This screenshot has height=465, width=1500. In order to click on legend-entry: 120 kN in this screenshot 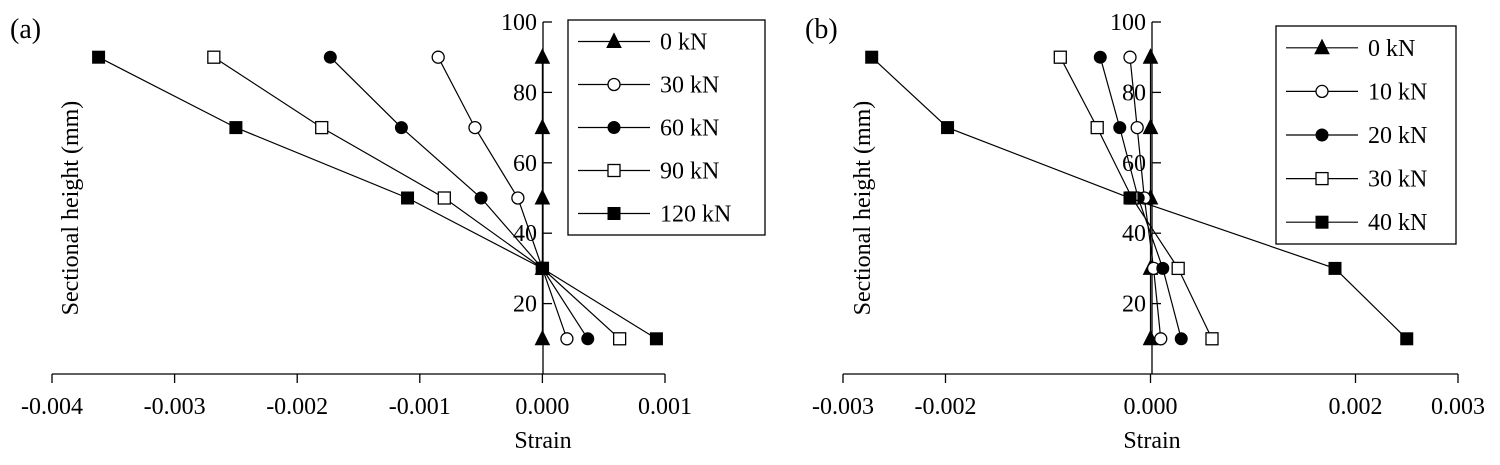, I will do `click(695, 215)`.